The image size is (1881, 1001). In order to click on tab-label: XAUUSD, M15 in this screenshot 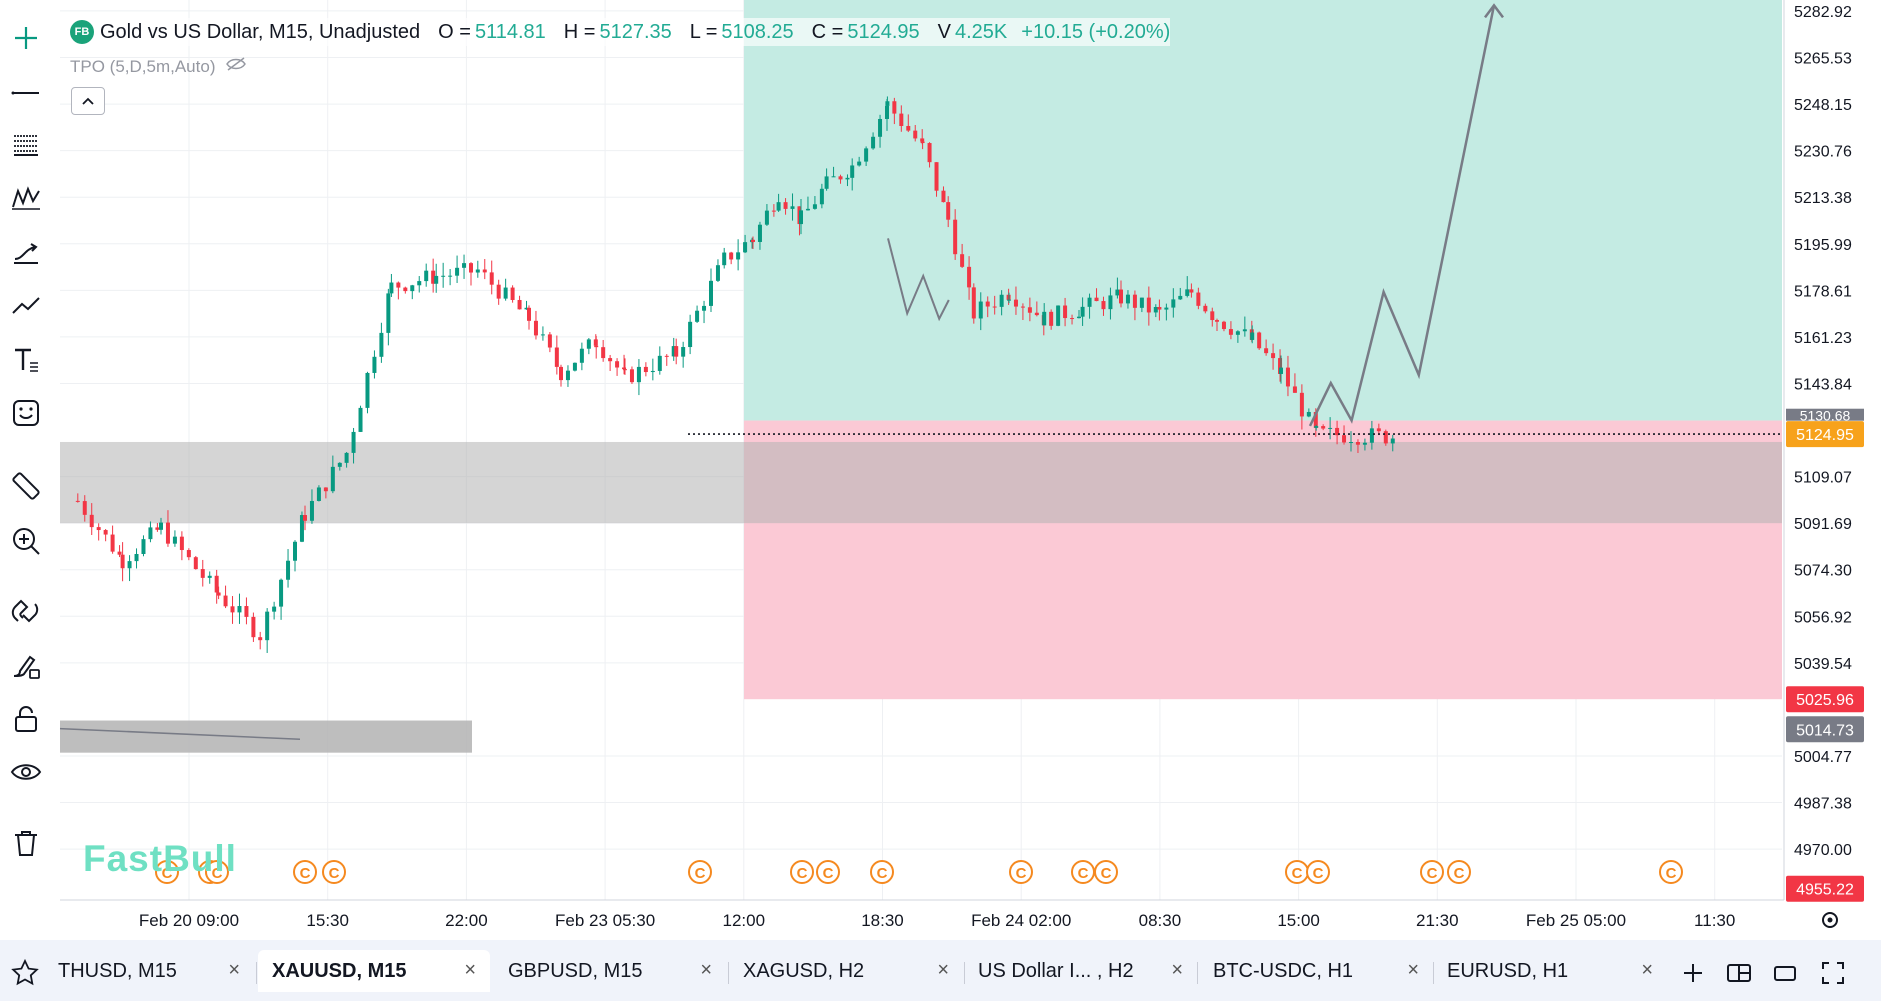, I will do `click(339, 970)`.